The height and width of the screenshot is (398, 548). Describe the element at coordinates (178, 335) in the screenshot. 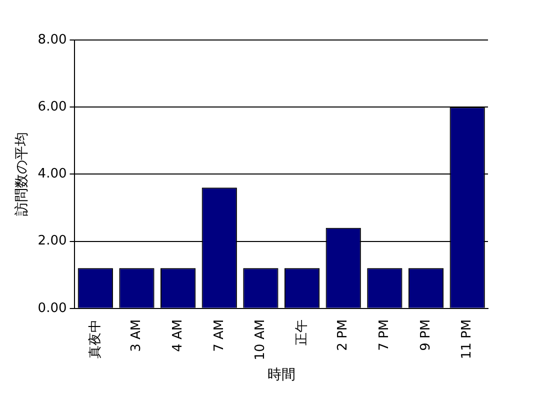

I see `x-tick-label: 4 AM` at that location.